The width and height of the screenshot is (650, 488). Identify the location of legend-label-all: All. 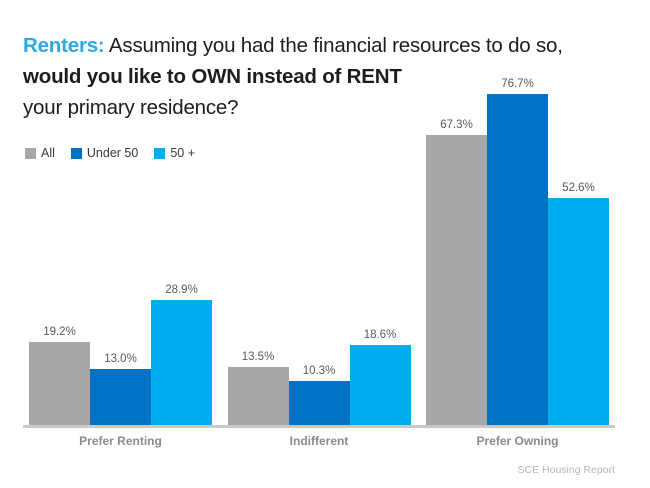
(48, 153).